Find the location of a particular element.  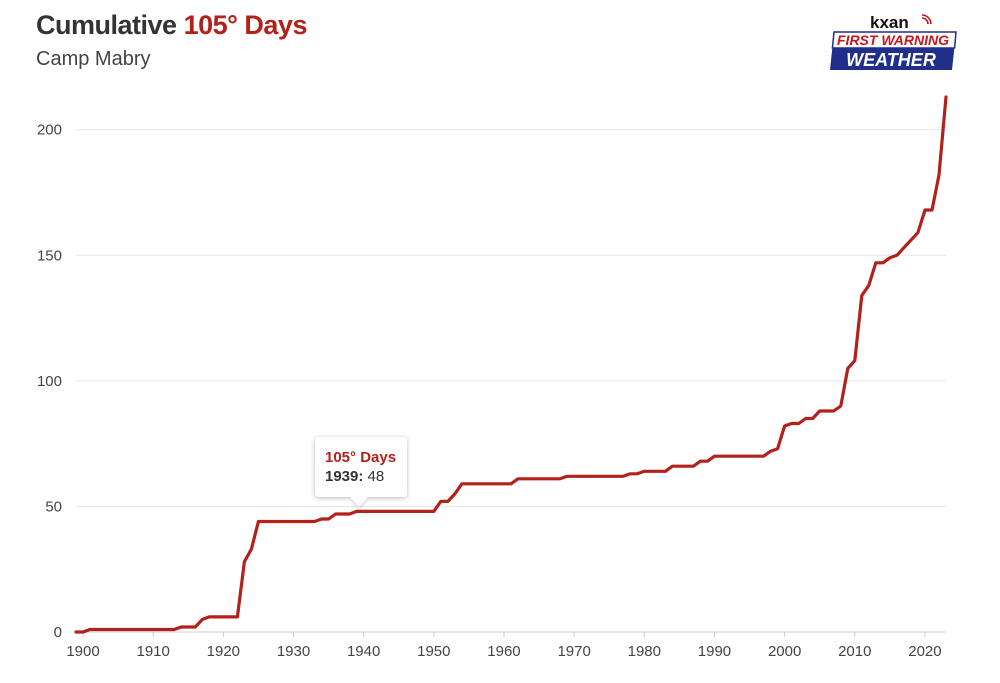

logo-line1: FIRST WARNING is located at coordinates (893, 40).